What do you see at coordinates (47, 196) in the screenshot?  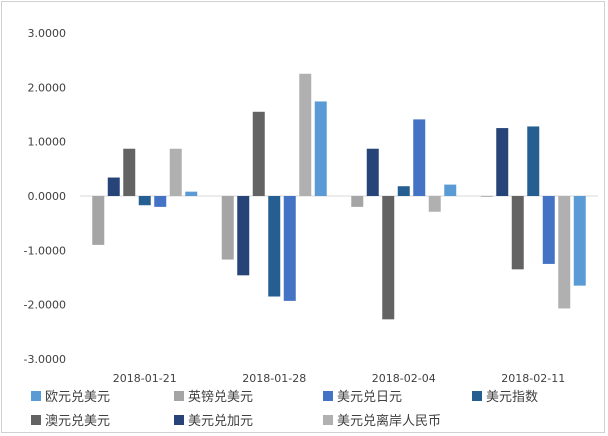 I see `y-tick-label: 0.0000` at bounding box center [47, 196].